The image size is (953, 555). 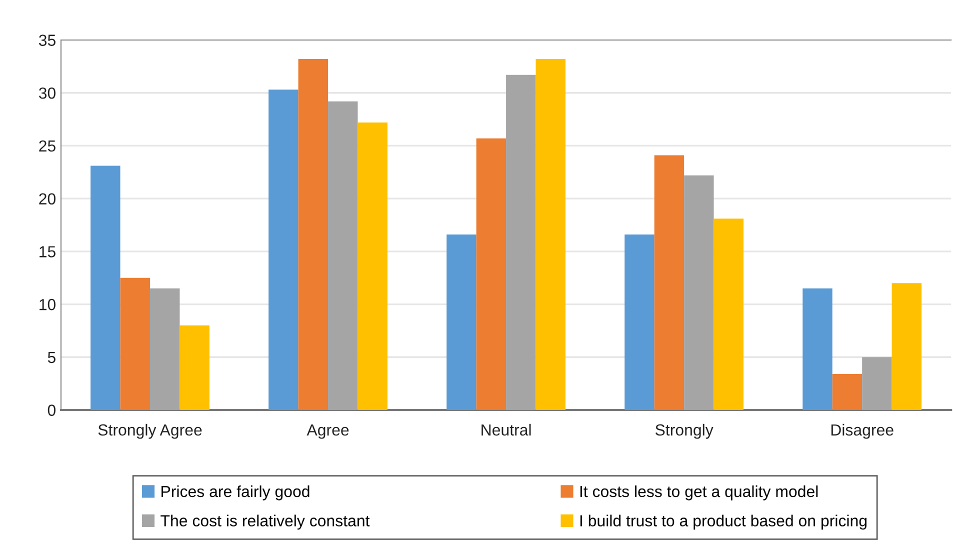 I want to click on y-tick-label: 35, so click(x=47, y=40).